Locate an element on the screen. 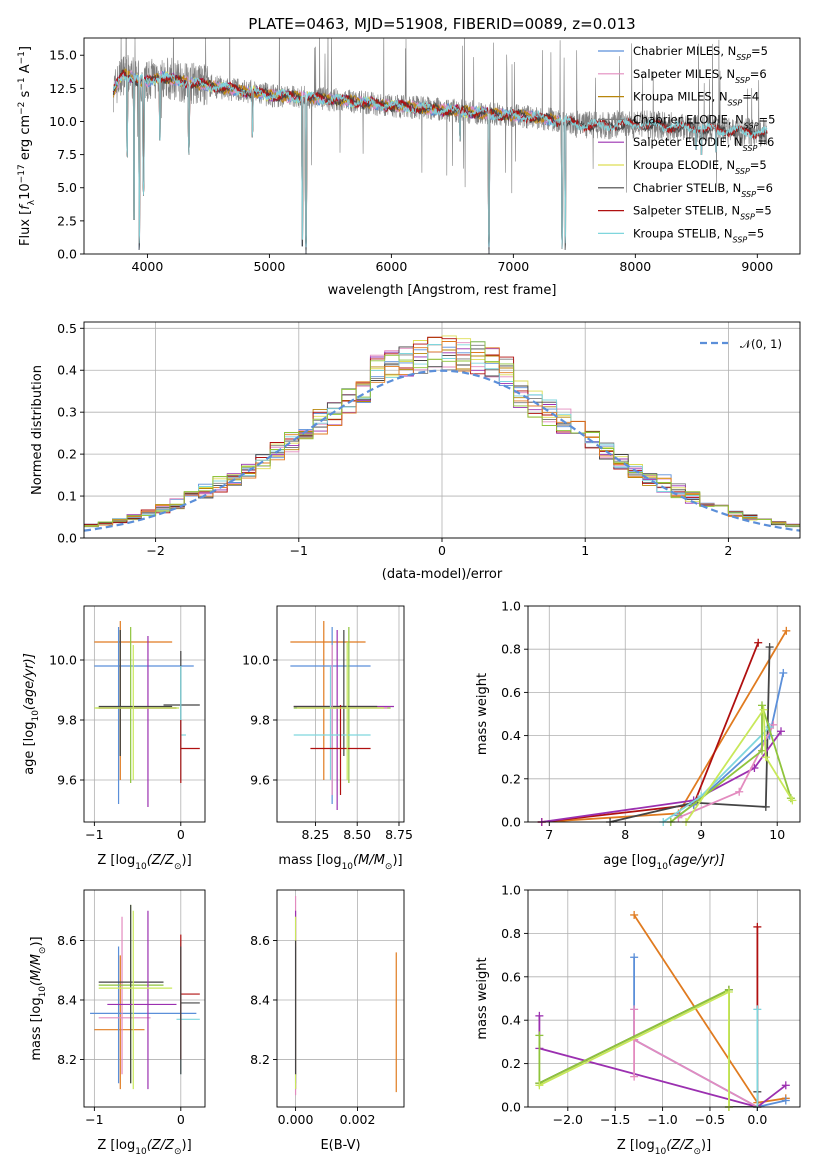 The width and height of the screenshot is (819, 1170). axes-frame-age_vs_mass is located at coordinates (340, 714).